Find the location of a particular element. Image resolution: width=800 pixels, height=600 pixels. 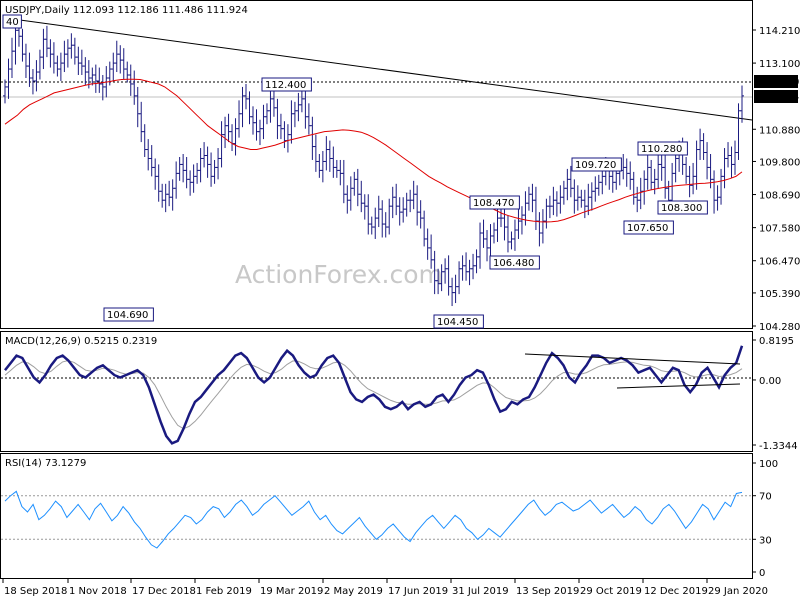

last-price-tag is located at coordinates (776, 96).